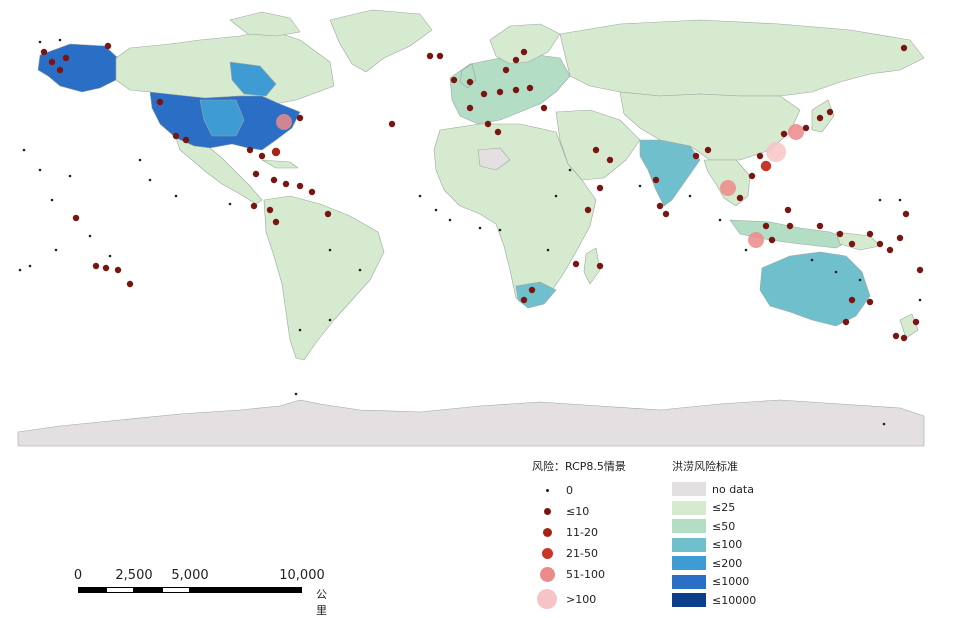 Image resolution: width=960 pixels, height=618 pixels. Describe the element at coordinates (381, 41) in the screenshot. I see `region-greenland` at that location.